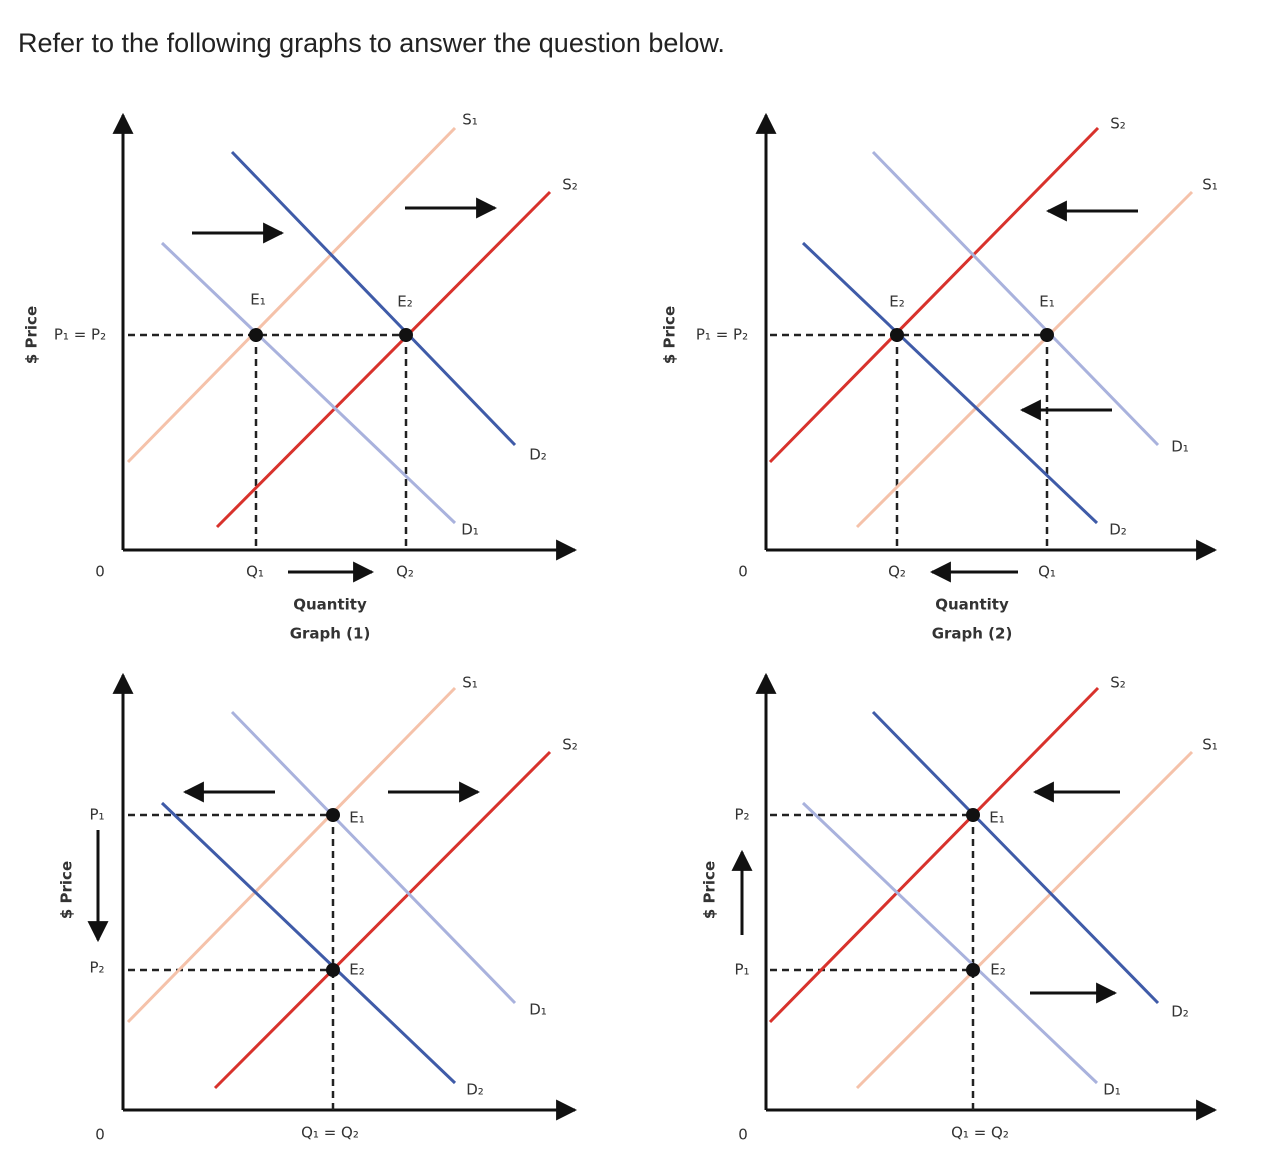  What do you see at coordinates (330, 634) in the screenshot?
I see `graph-caption: Graph (1)` at bounding box center [330, 634].